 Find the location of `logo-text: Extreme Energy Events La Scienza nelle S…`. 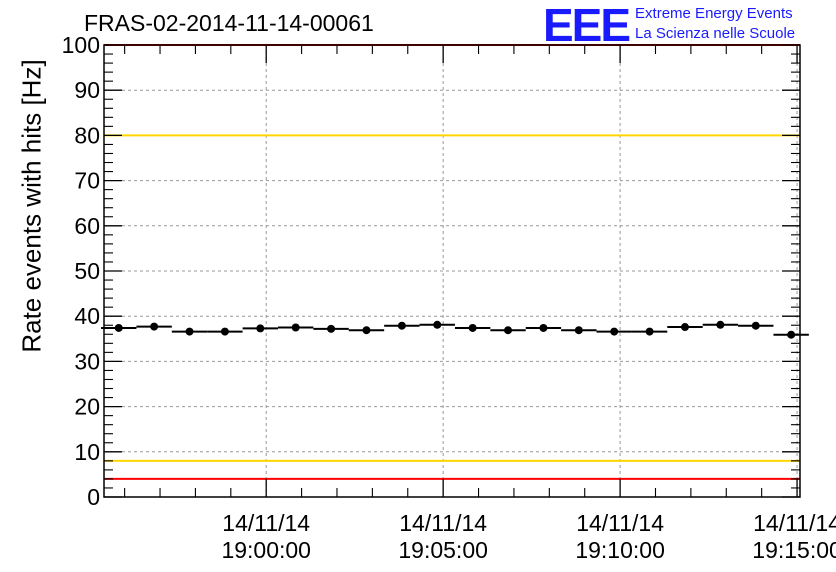

logo-text: Extreme Energy Events La Scienza nelle S… is located at coordinates (715, 24).